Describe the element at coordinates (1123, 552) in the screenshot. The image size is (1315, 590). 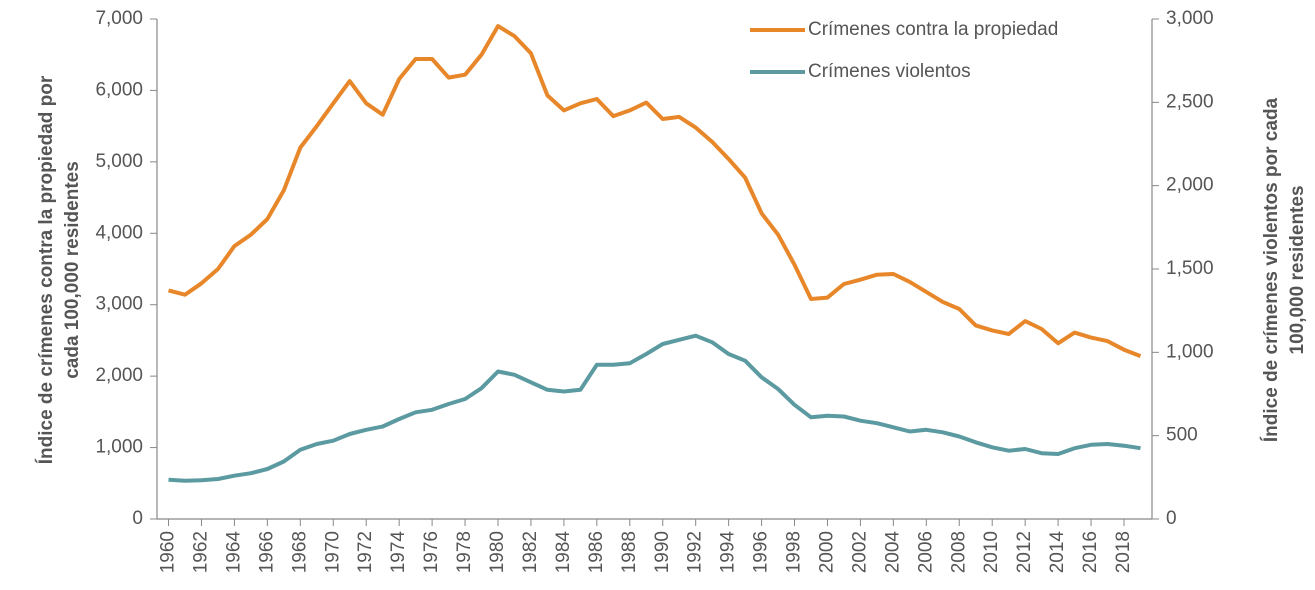
I see `x-tick-label: 2018` at that location.